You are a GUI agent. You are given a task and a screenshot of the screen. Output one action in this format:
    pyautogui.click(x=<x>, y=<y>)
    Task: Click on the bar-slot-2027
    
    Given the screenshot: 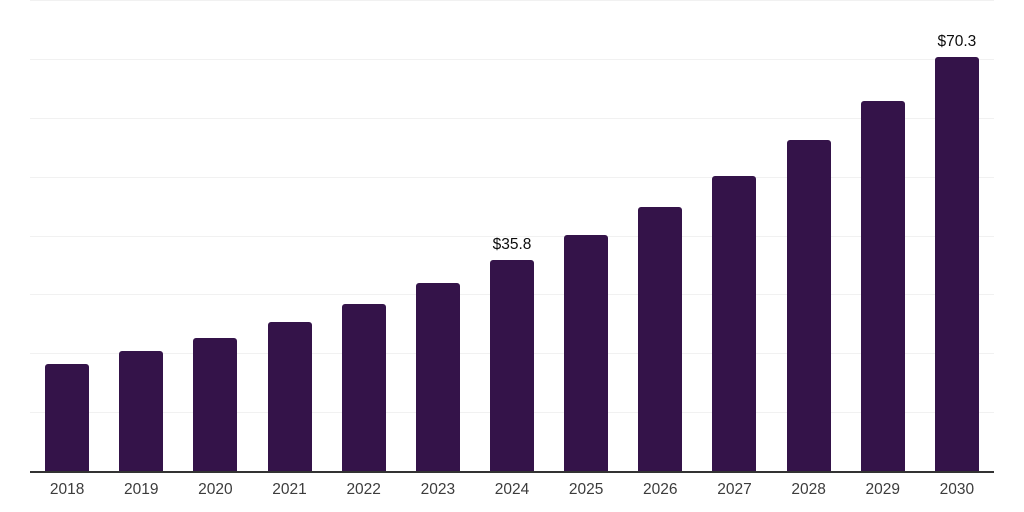 What is the action you would take?
    pyautogui.click(x=734, y=236)
    